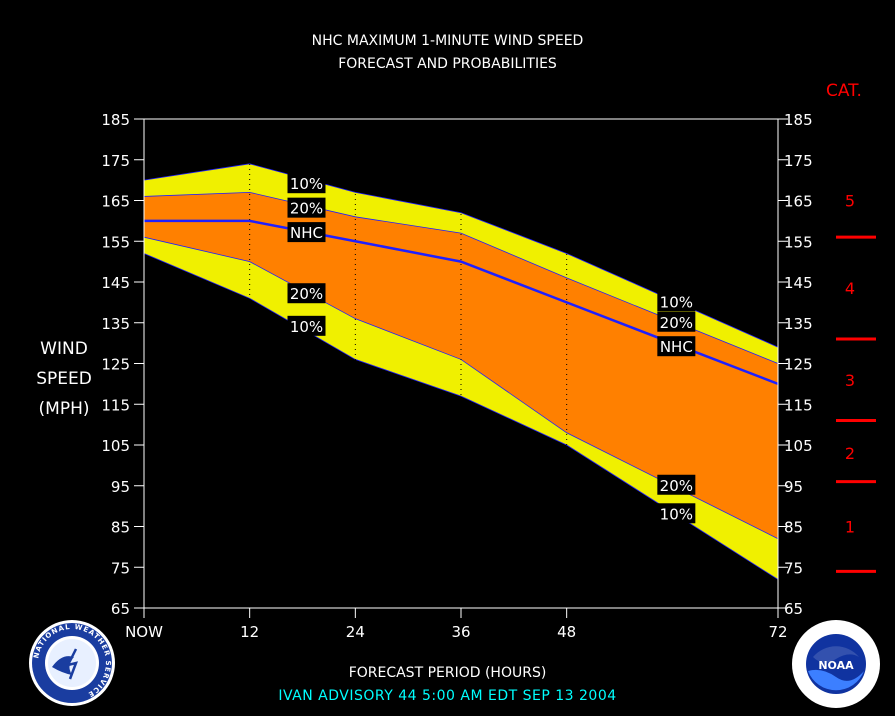 Image resolution: width=895 pixels, height=716 pixels. I want to click on y-tick-label-left: 115, so click(115, 405).